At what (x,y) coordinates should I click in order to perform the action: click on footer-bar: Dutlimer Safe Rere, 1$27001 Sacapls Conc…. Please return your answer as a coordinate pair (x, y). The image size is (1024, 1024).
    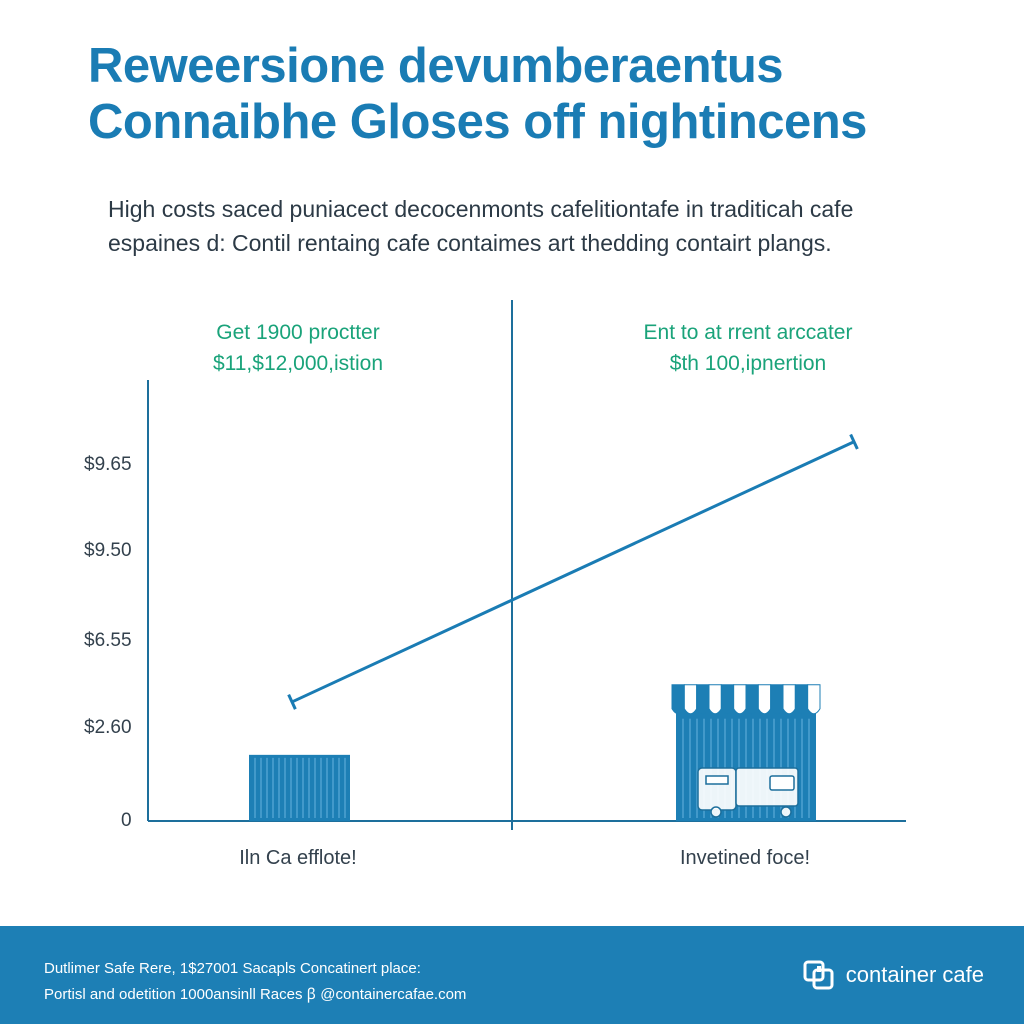
    Looking at the image, I should click on (512, 975).